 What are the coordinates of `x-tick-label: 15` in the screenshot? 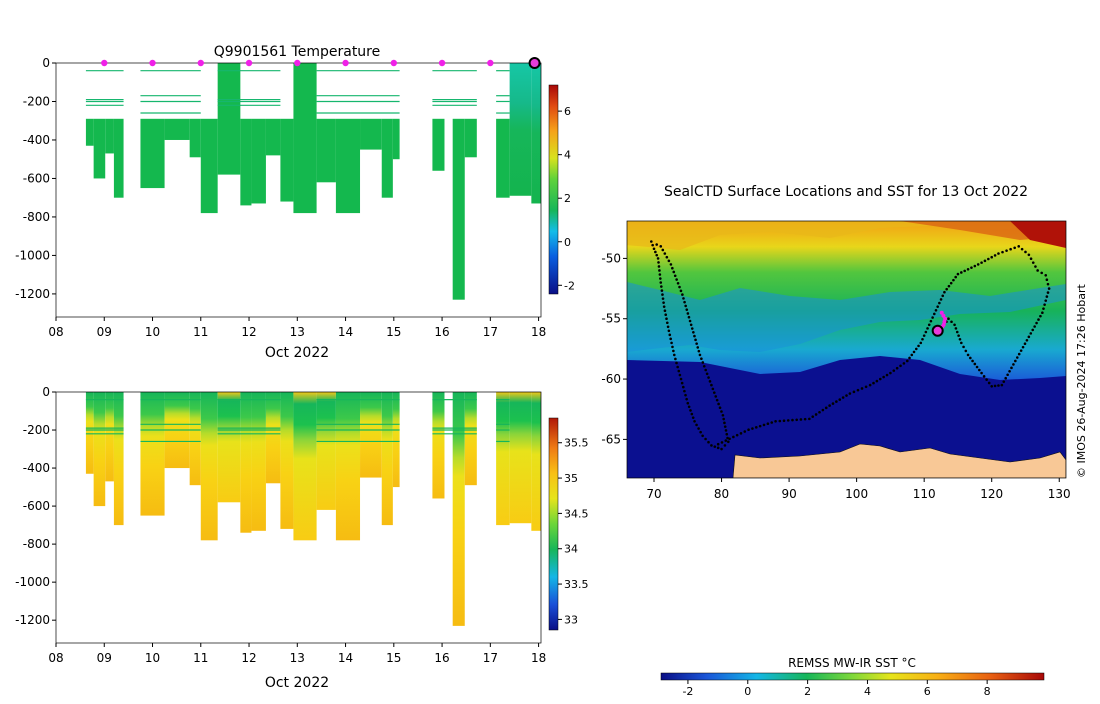 It's located at (393, 332).